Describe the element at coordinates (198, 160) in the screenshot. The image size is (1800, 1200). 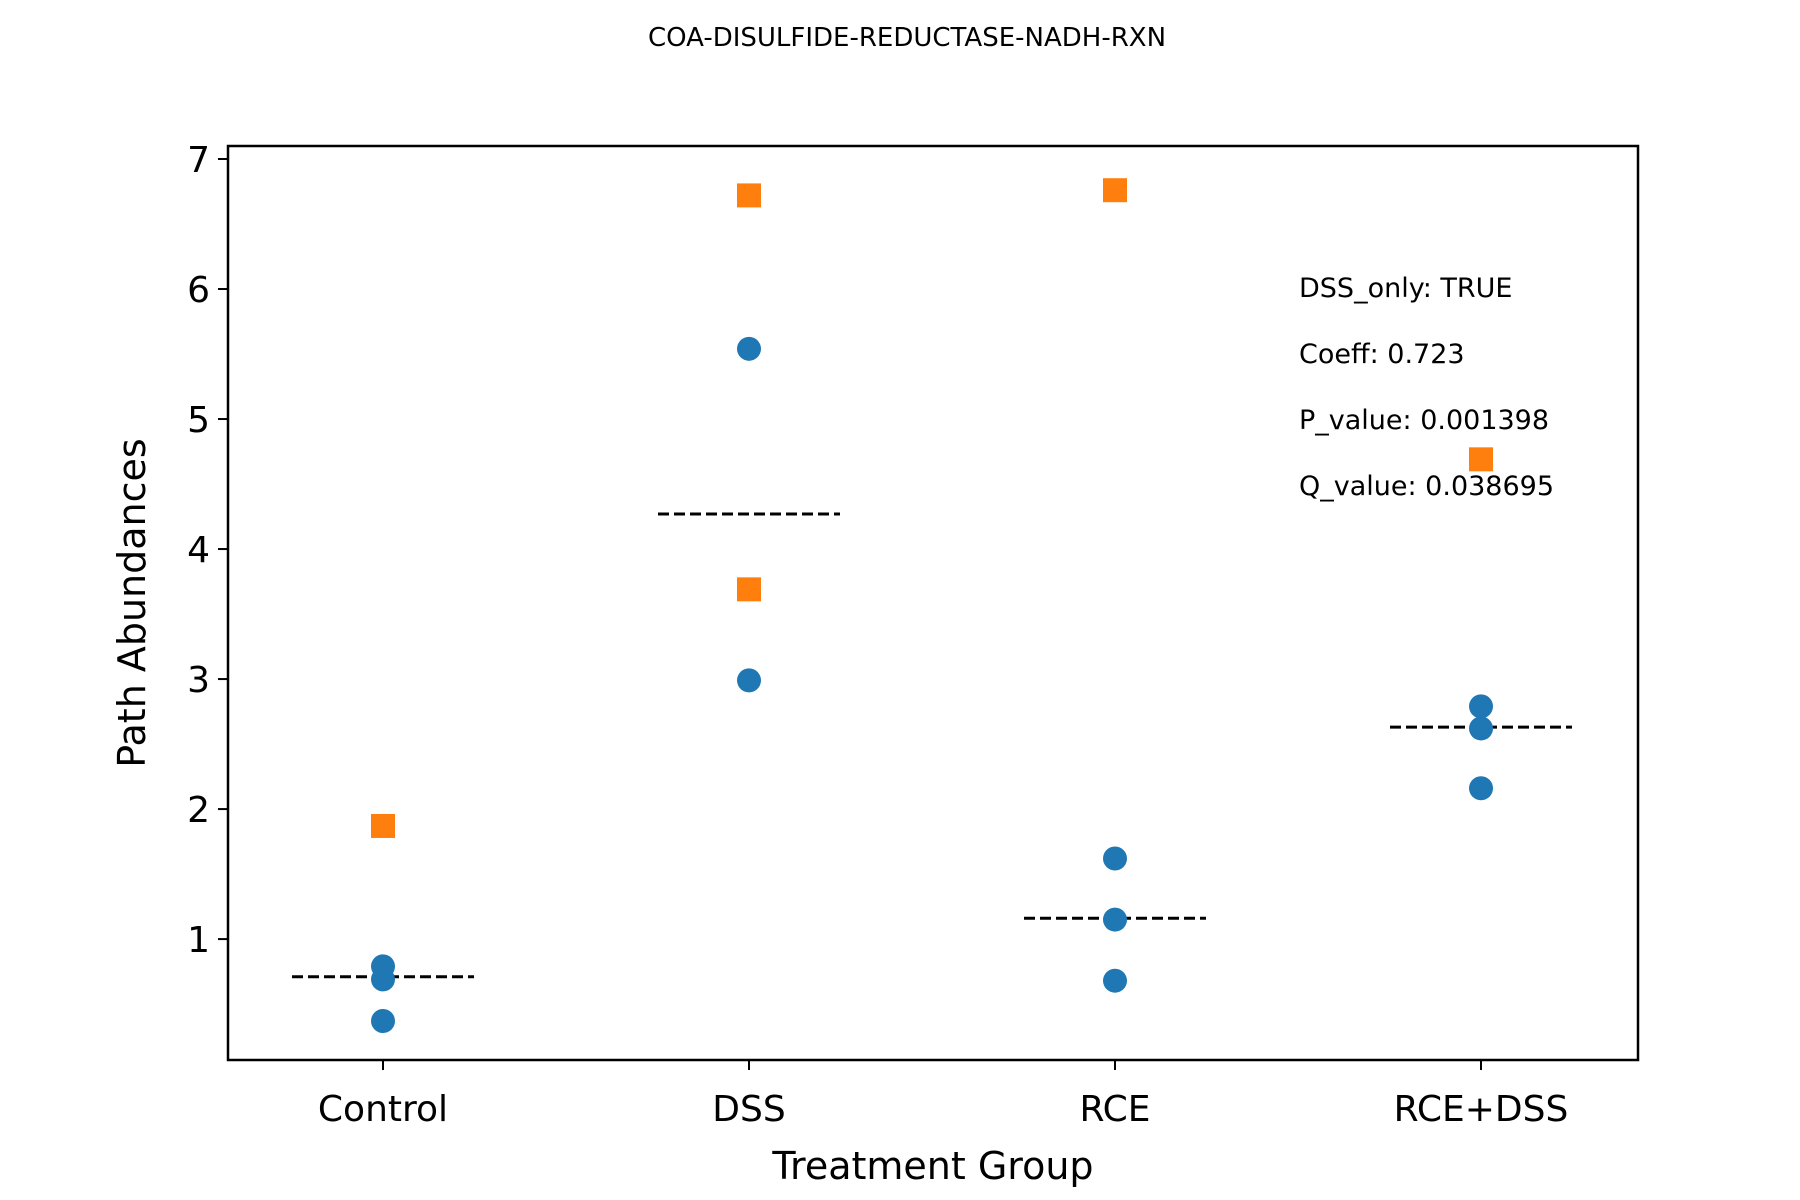
I see `y-tick-label: 7` at that location.